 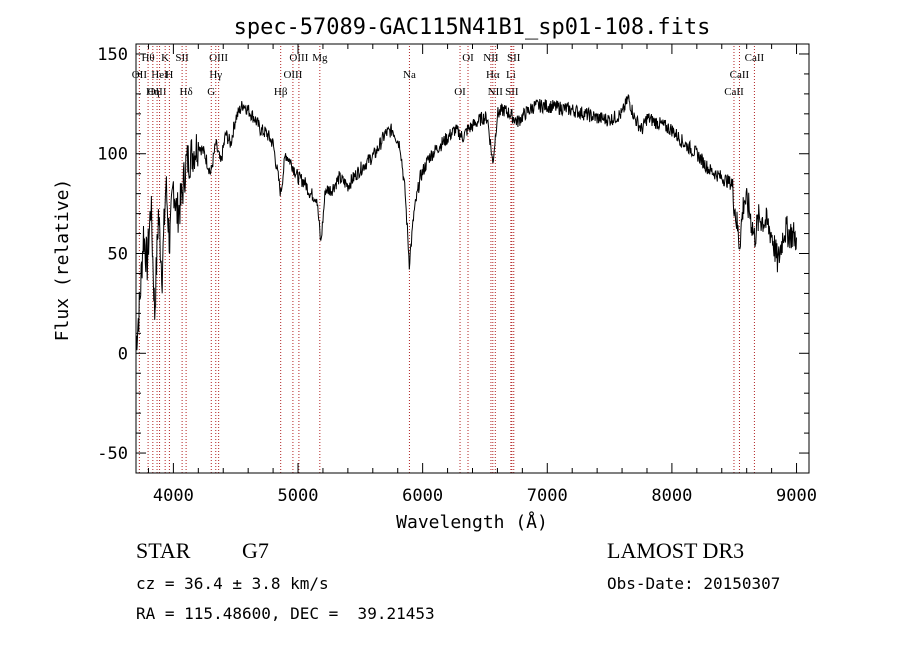 What do you see at coordinates (281, 92) in the screenshot?
I see `line-marker-label: Hβ` at bounding box center [281, 92].